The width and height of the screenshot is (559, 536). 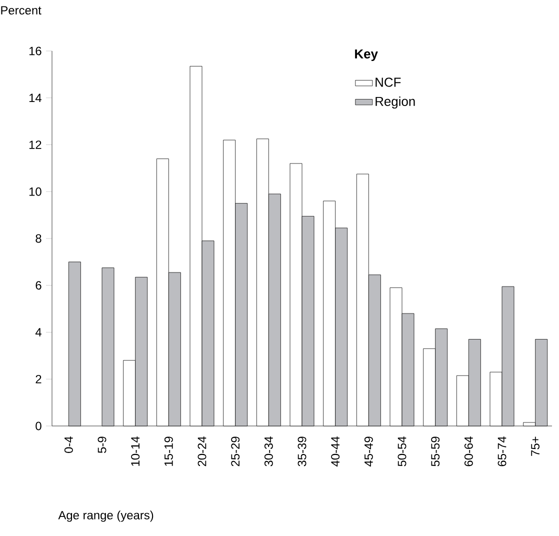 I want to click on x-tick-label: 15-19, so click(x=168, y=451).